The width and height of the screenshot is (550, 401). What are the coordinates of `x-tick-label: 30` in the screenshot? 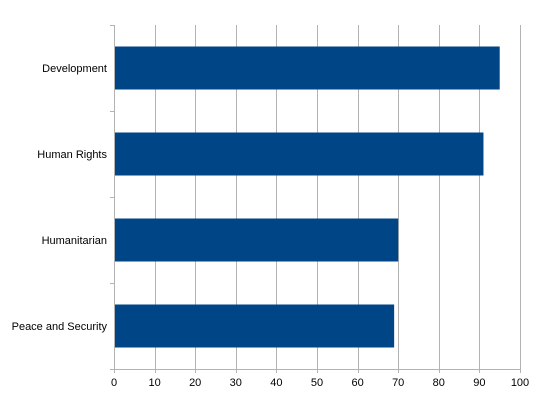 It's located at (236, 383).